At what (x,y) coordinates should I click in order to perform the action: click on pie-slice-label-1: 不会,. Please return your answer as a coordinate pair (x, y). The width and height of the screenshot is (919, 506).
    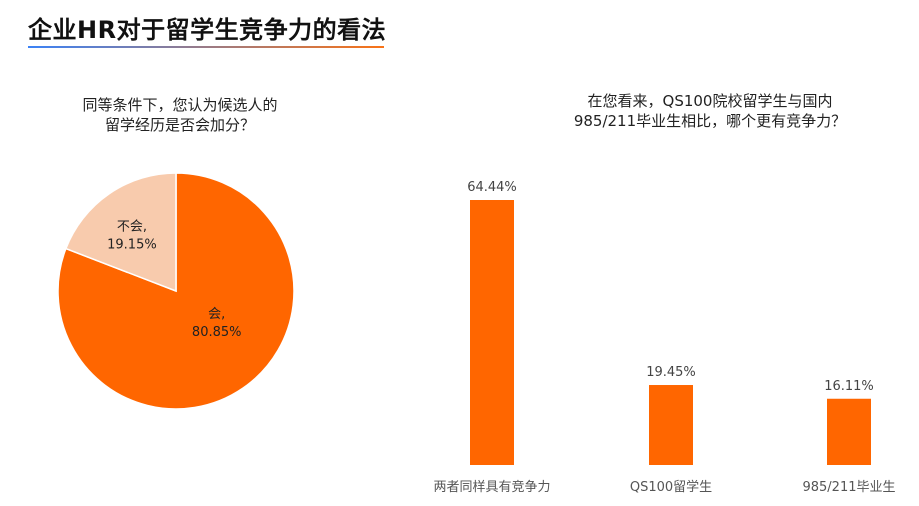
    Looking at the image, I should click on (132, 227).